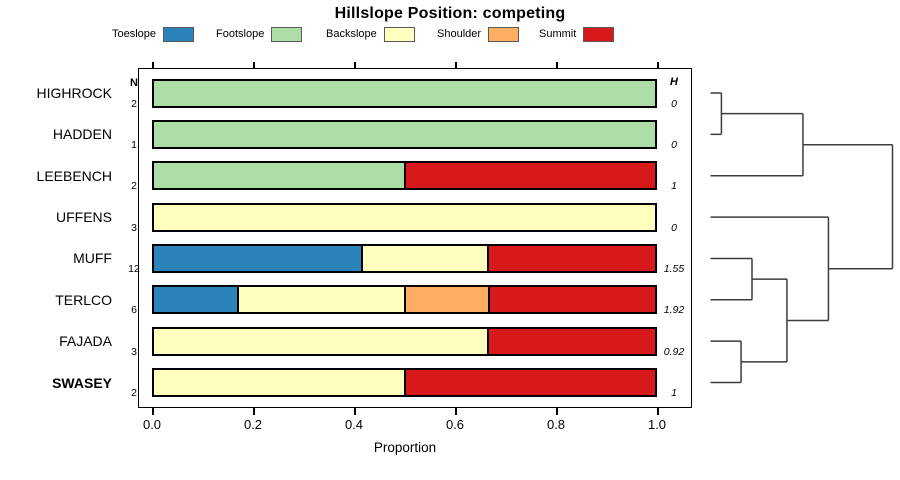 This screenshot has width=900, height=480. I want to click on row-label-leebench: LEEBENCH, so click(74, 175).